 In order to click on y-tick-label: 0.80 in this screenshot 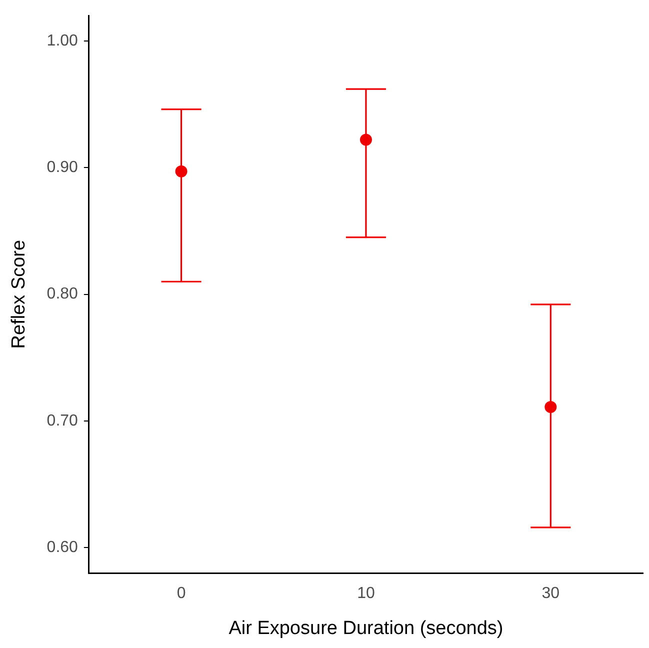, I will do `click(62, 294)`.